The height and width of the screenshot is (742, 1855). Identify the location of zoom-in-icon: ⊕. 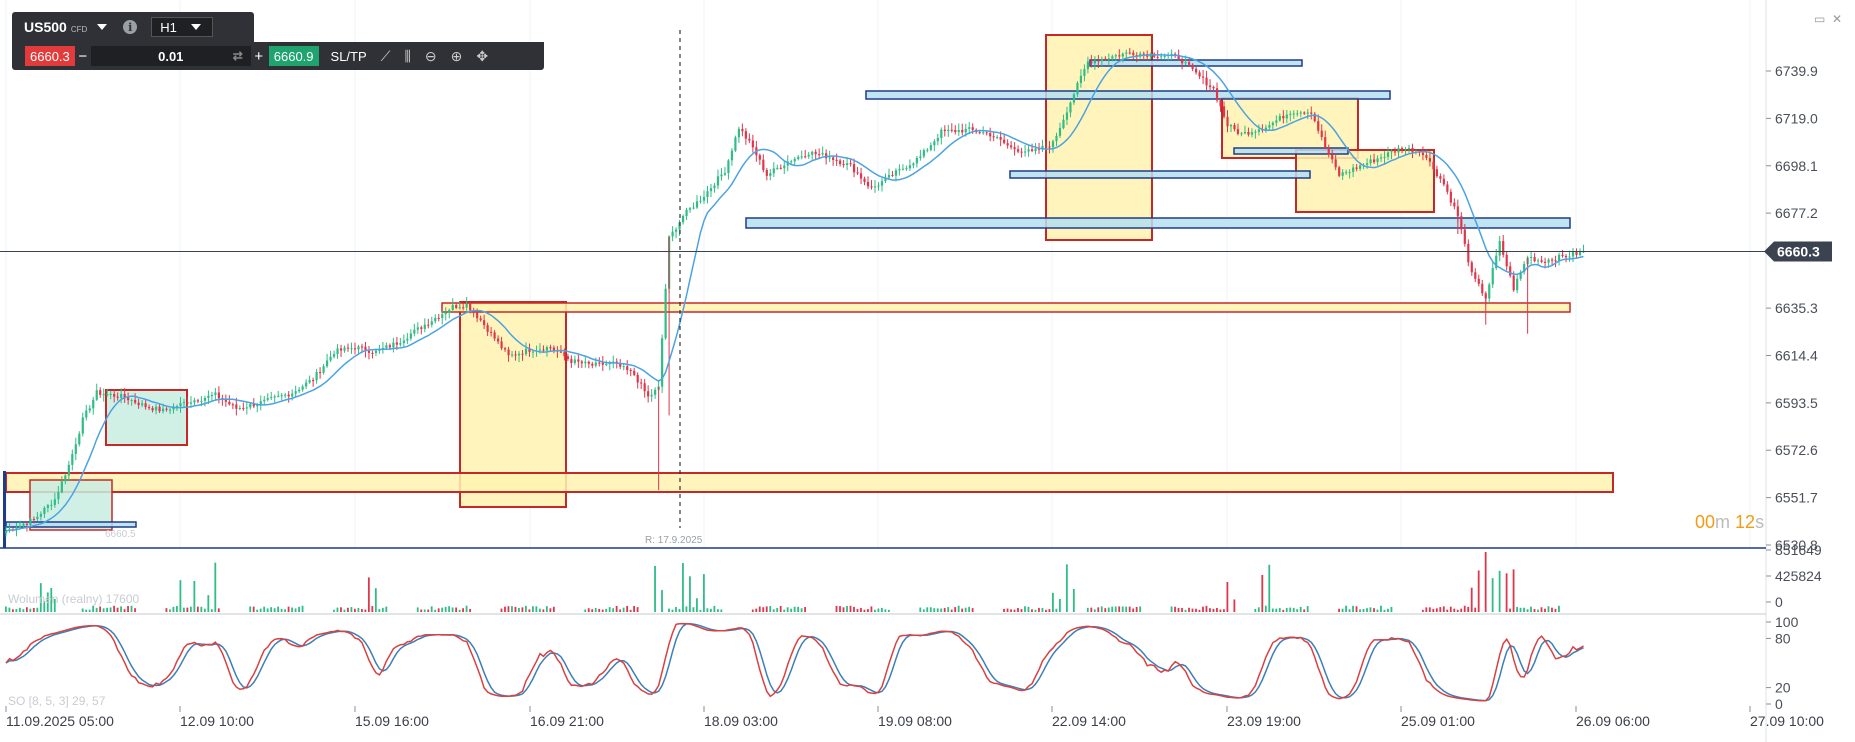
(456, 55).